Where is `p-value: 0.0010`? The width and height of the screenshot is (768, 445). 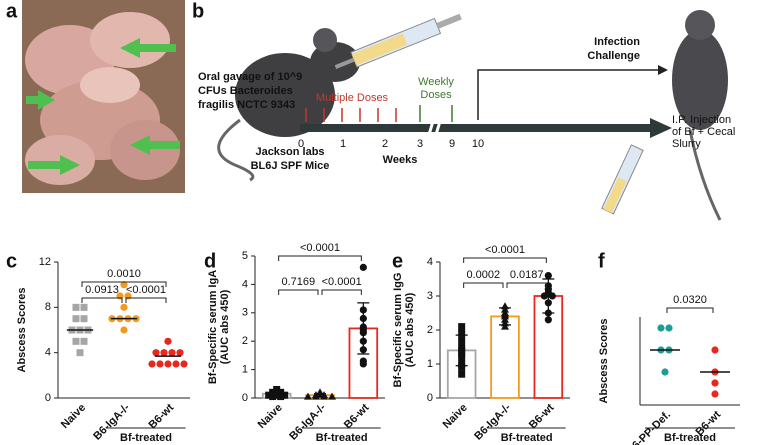 p-value: 0.0010 is located at coordinates (124, 274).